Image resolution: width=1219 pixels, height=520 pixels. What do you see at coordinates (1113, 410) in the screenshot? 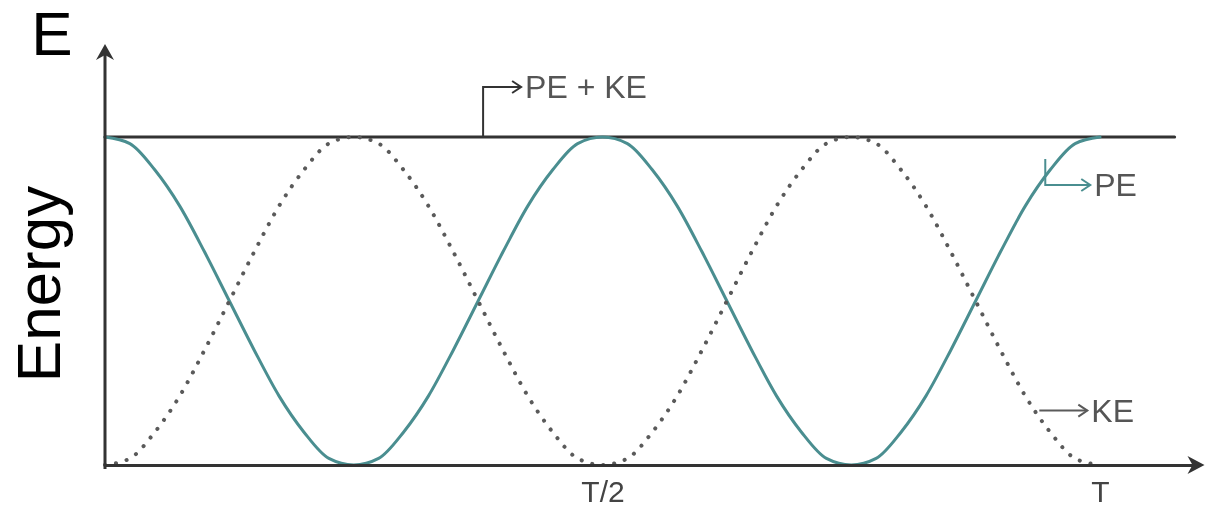
I see `legend-label: KE` at bounding box center [1113, 410].